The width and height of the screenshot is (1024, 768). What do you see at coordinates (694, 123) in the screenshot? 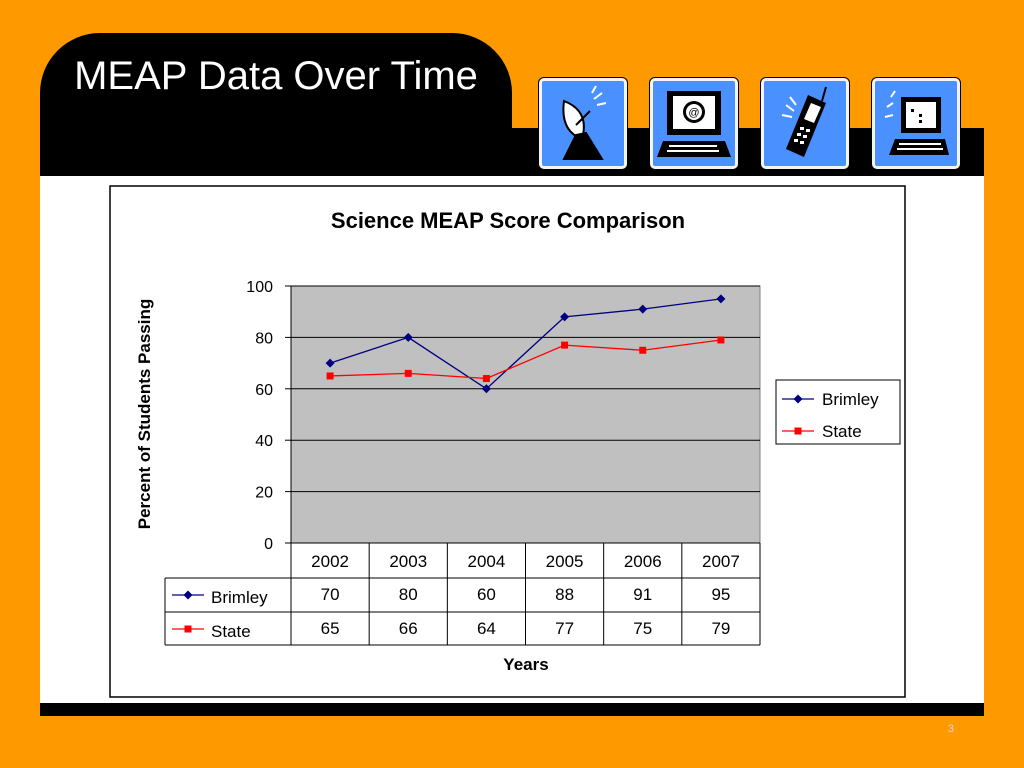
I see `computer-email-icon: @` at bounding box center [694, 123].